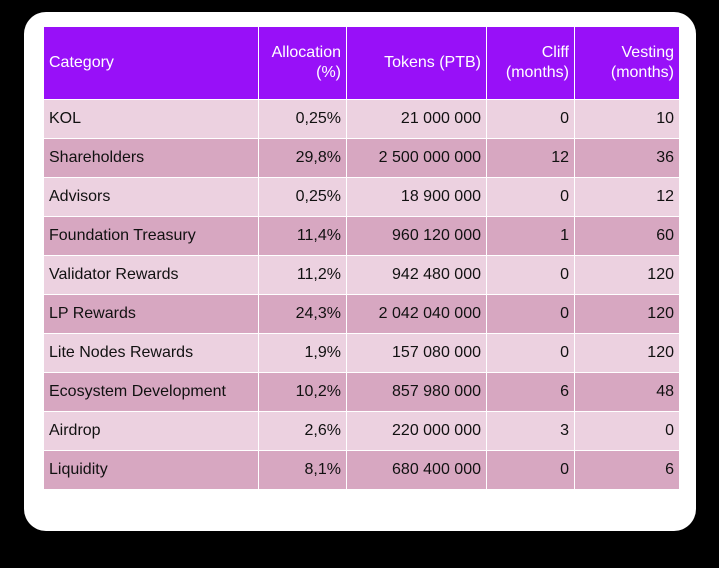 The image size is (719, 568). What do you see at coordinates (302, 470) in the screenshot?
I see `cell-allocation: 8,1%` at bounding box center [302, 470].